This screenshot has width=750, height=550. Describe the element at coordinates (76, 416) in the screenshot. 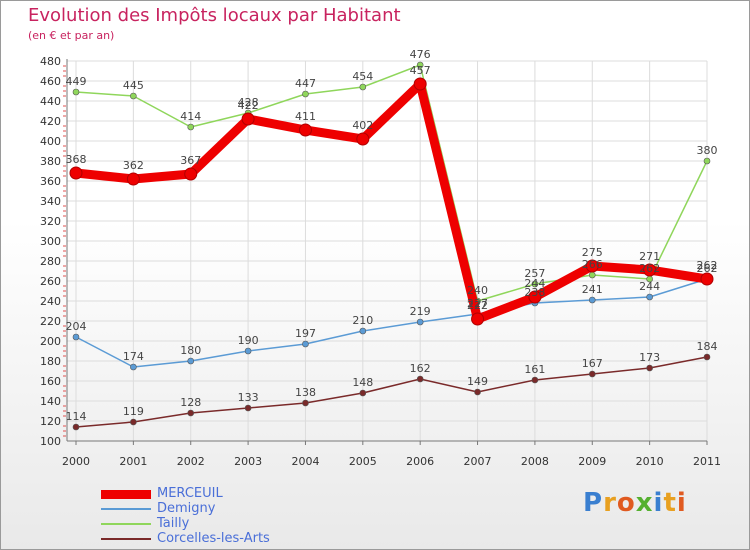

I see `data-label: 114` at that location.